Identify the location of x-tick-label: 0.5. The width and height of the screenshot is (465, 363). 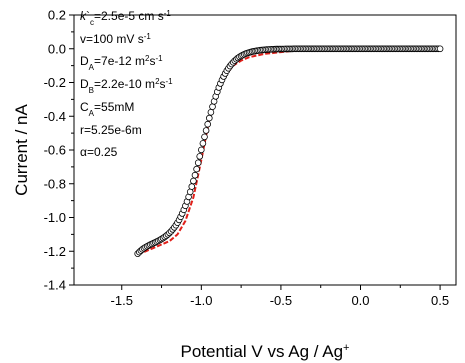
(440, 300).